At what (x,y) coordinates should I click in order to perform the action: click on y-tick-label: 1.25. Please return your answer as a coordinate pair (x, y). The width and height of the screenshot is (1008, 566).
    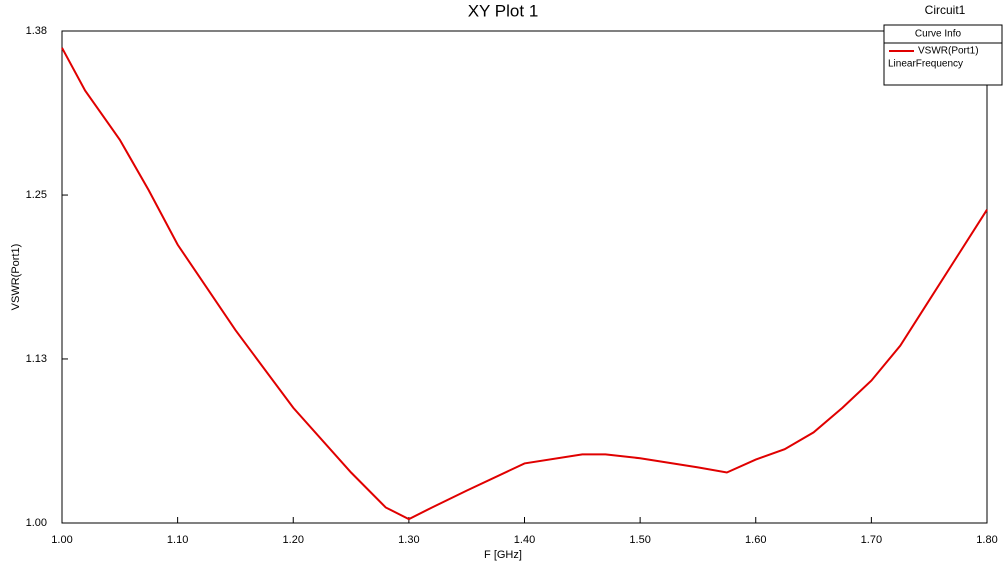
    Looking at the image, I should click on (36, 195).